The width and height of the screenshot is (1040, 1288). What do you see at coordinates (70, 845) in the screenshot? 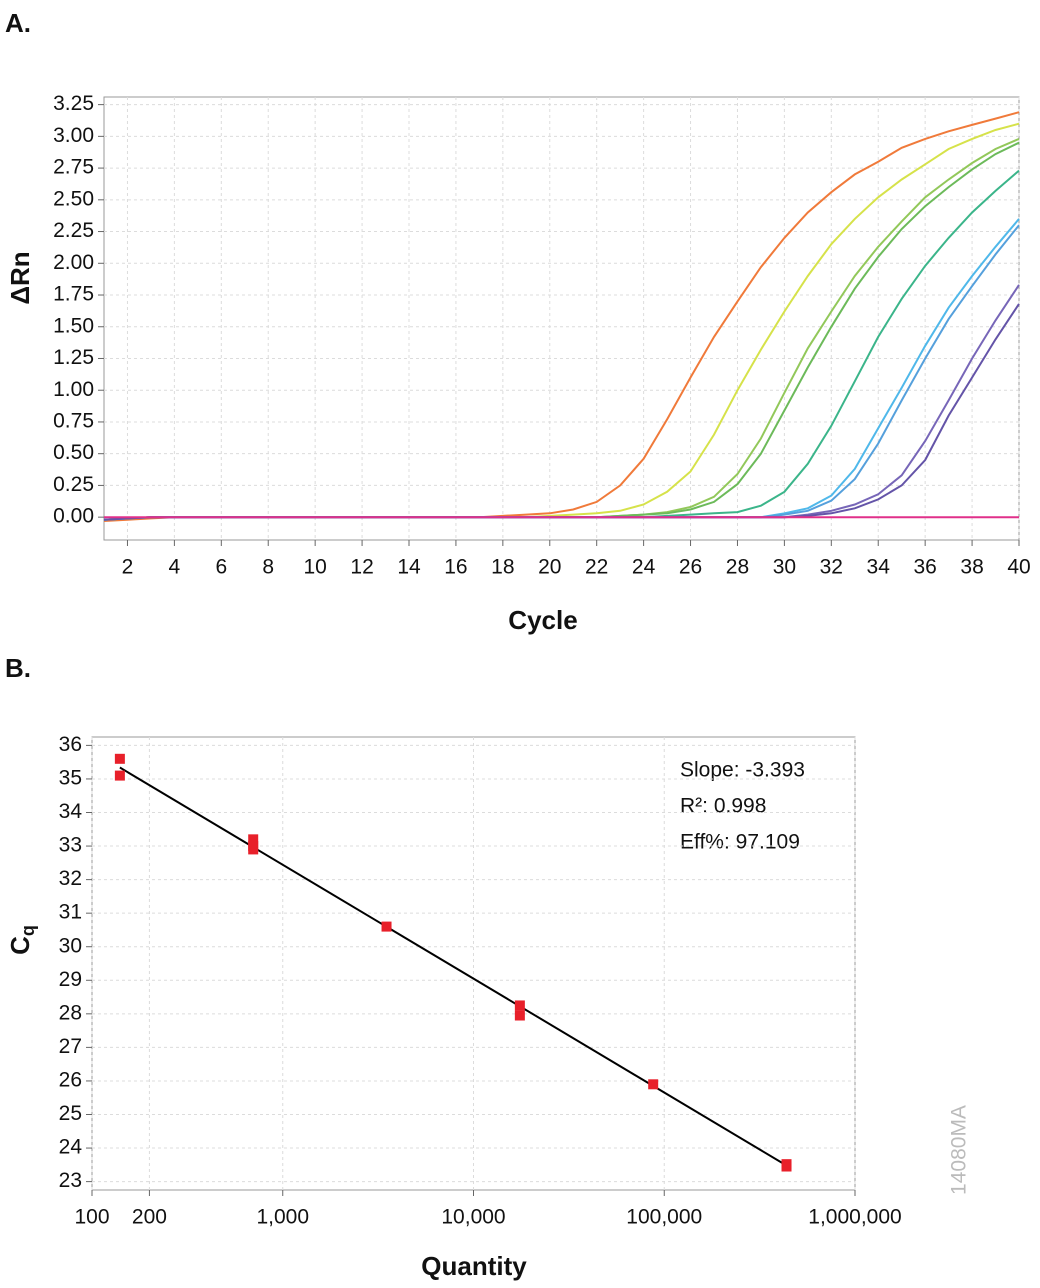
I see `y-tick-label: 33` at bounding box center [70, 845].